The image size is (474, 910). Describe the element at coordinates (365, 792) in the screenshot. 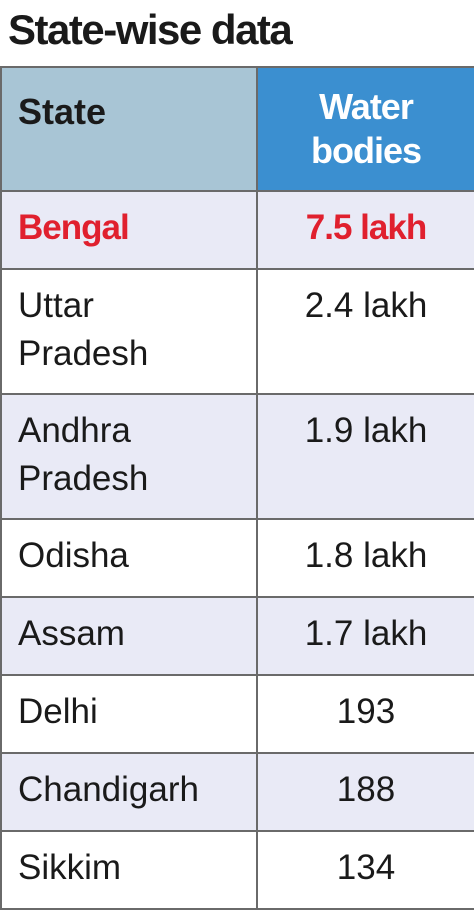

I see `value-cell: 188` at that location.